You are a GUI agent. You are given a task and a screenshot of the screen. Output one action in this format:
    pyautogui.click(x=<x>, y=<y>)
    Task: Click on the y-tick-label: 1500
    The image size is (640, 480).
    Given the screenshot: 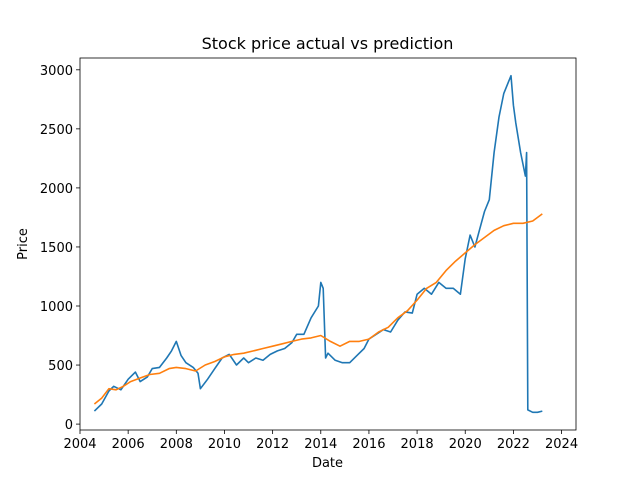 What is the action you would take?
    pyautogui.click(x=56, y=248)
    